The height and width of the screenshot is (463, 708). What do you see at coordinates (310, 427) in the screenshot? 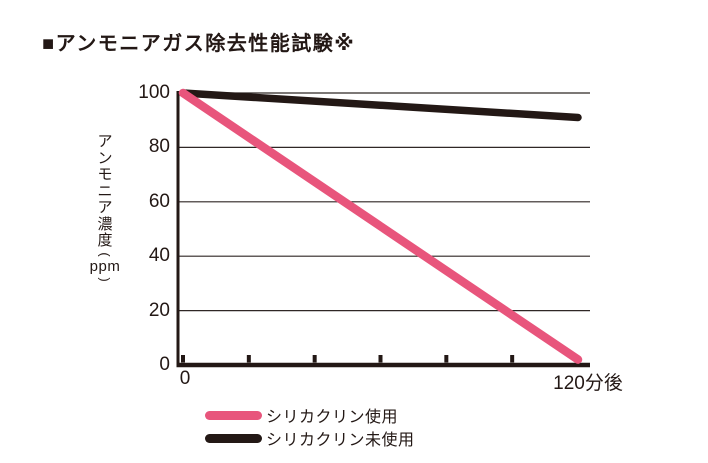
I see `legend: シリカクリン使用 シリカクリン未使用` at bounding box center [310, 427].